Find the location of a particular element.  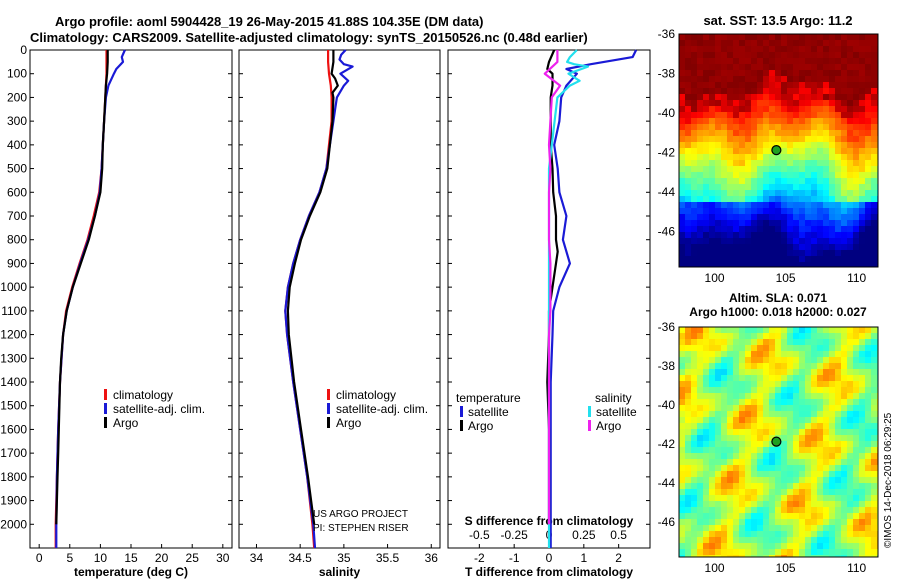

sla-map-subtitle: Argo h1000: 0.018 h2000: 0.027 is located at coordinates (778, 312).